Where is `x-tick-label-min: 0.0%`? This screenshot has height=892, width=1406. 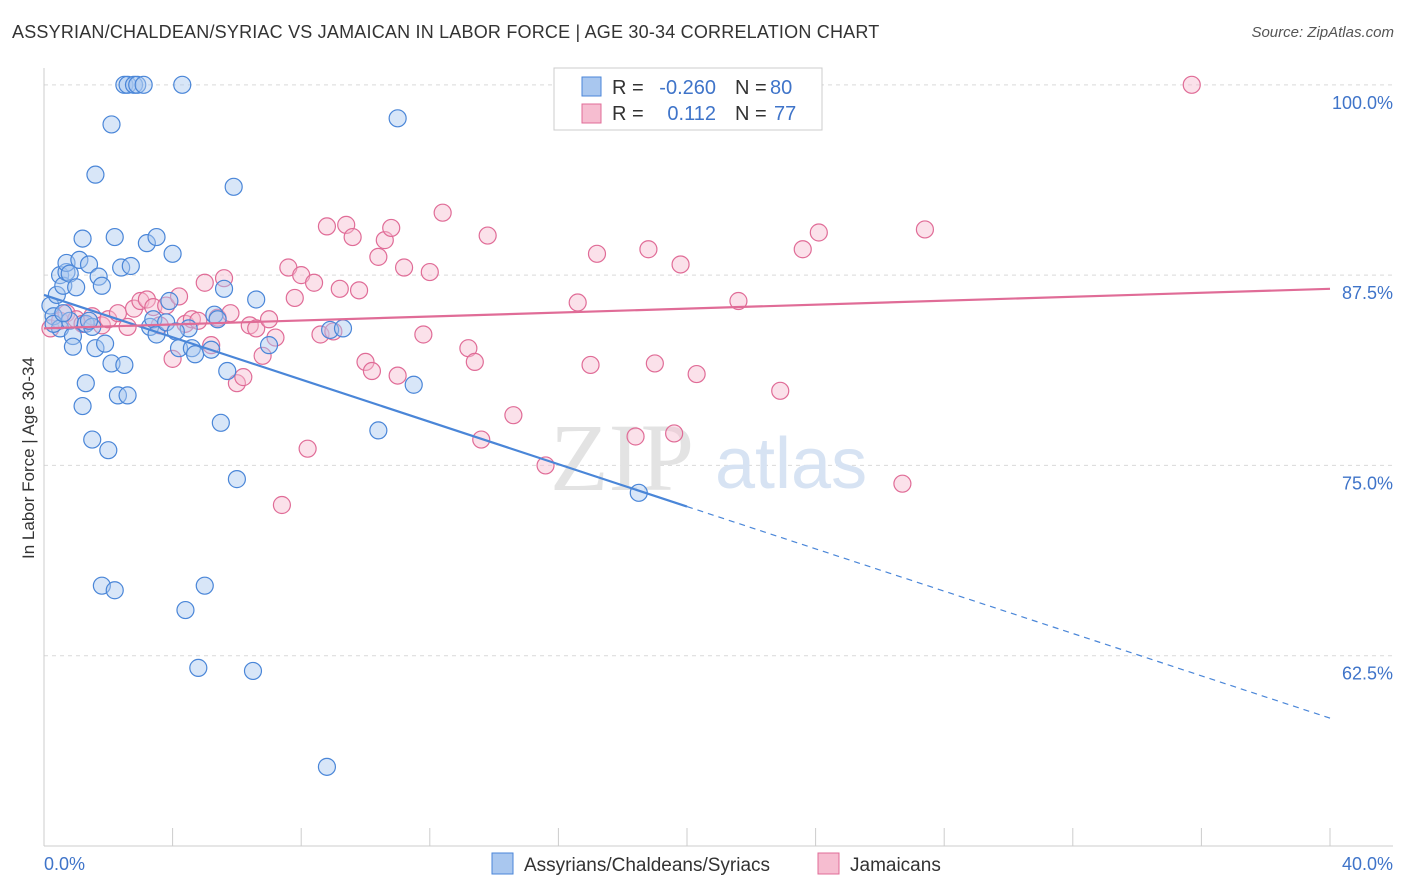 x-tick-label-min: 0.0% is located at coordinates (64, 864).